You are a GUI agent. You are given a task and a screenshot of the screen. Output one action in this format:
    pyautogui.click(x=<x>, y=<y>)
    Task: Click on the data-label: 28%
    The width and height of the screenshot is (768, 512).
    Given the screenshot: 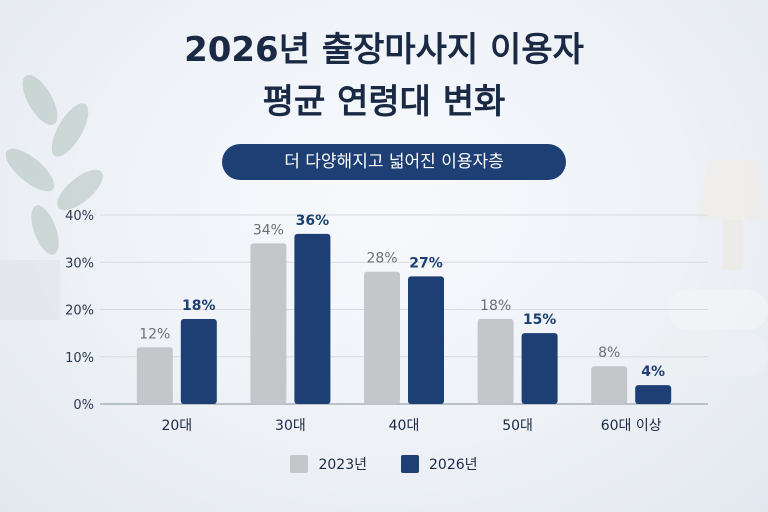 What is the action you would take?
    pyautogui.click(x=381, y=259)
    